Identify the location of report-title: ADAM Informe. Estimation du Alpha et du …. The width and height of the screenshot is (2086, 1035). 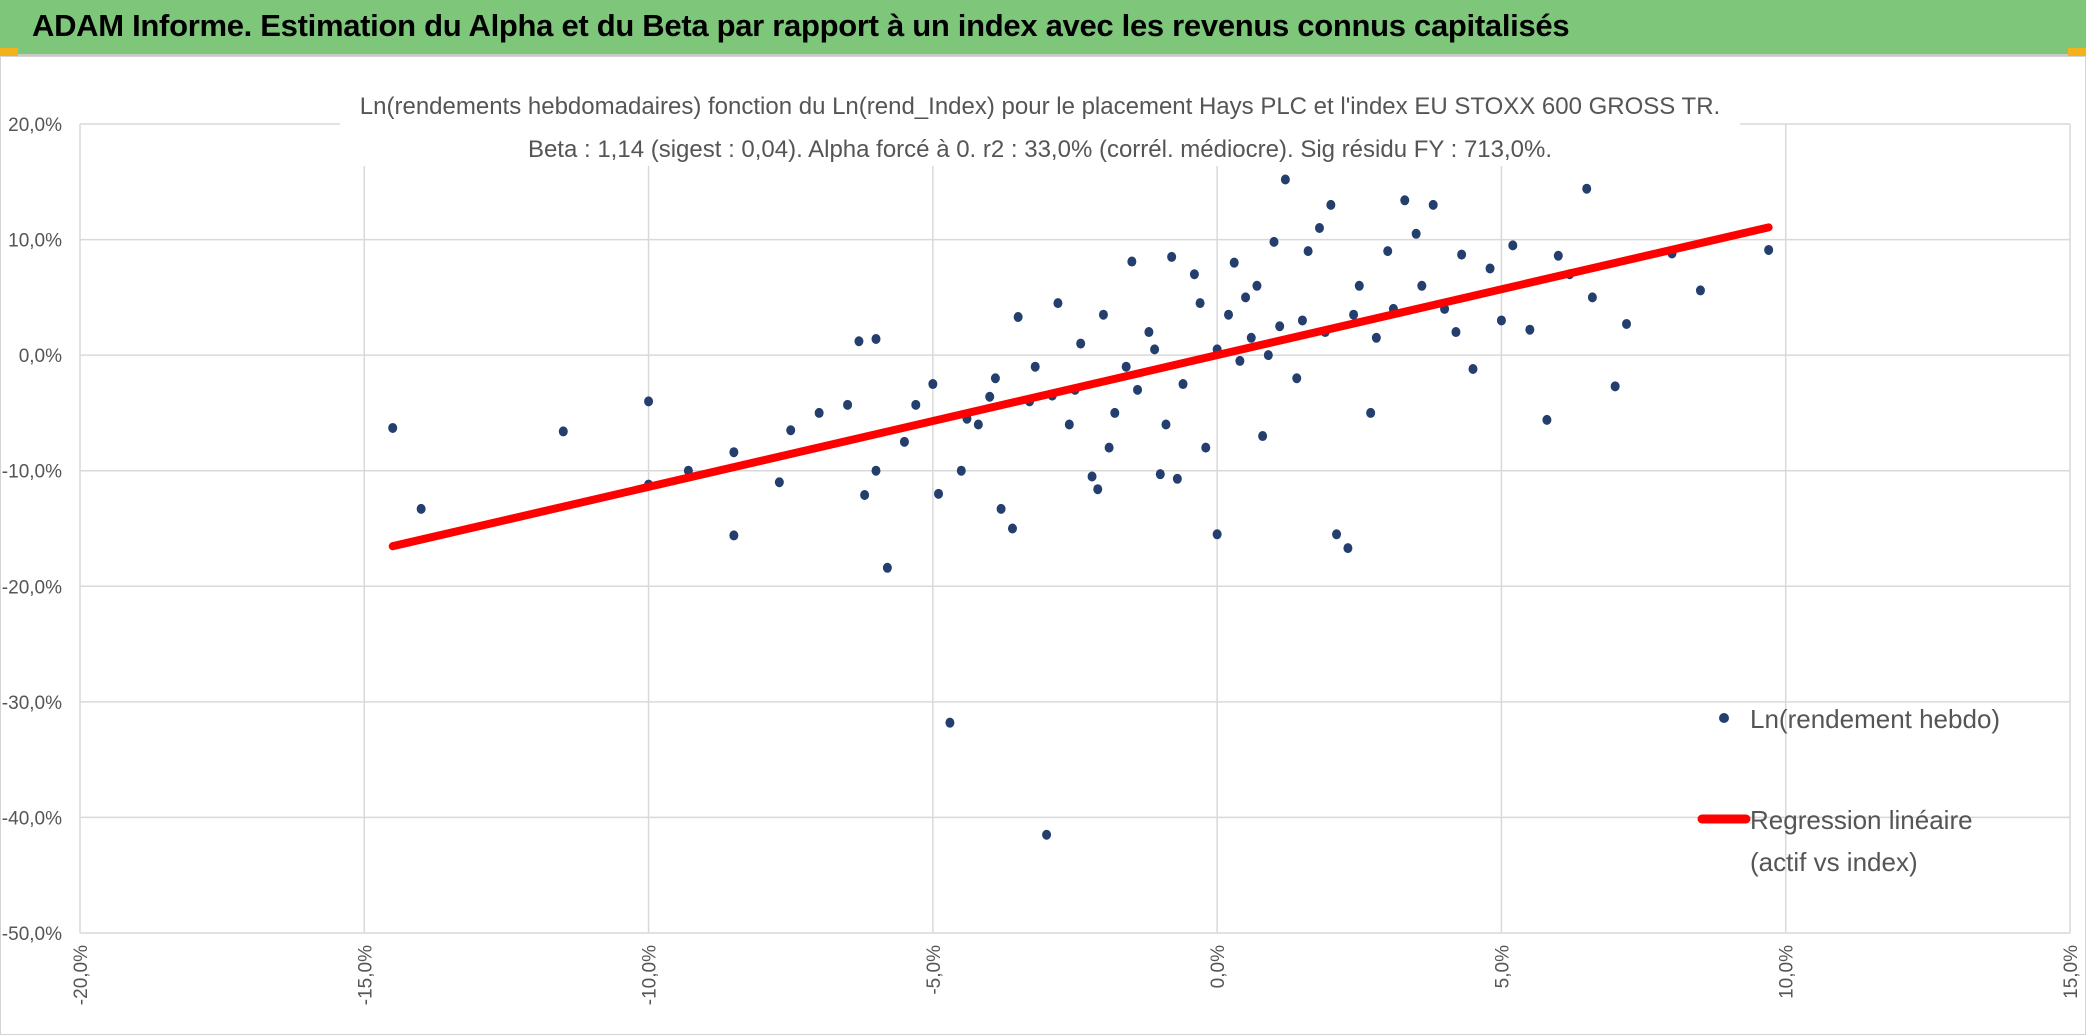
(801, 25).